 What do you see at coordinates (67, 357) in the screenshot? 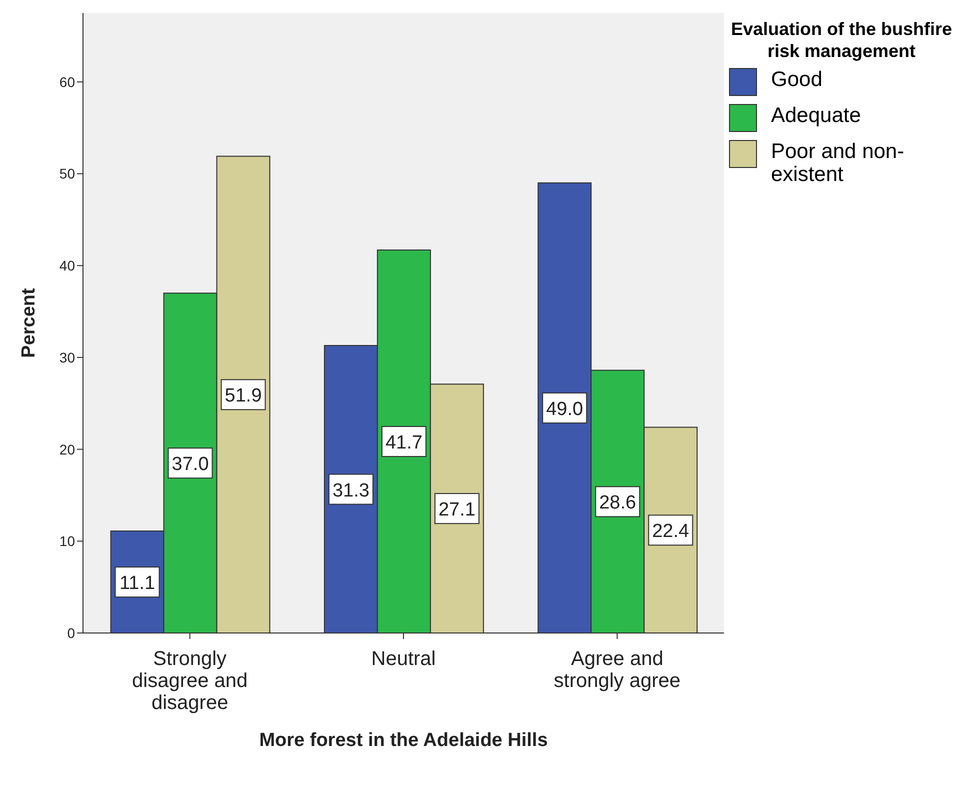
I see `y-tick-label: 30` at bounding box center [67, 357].